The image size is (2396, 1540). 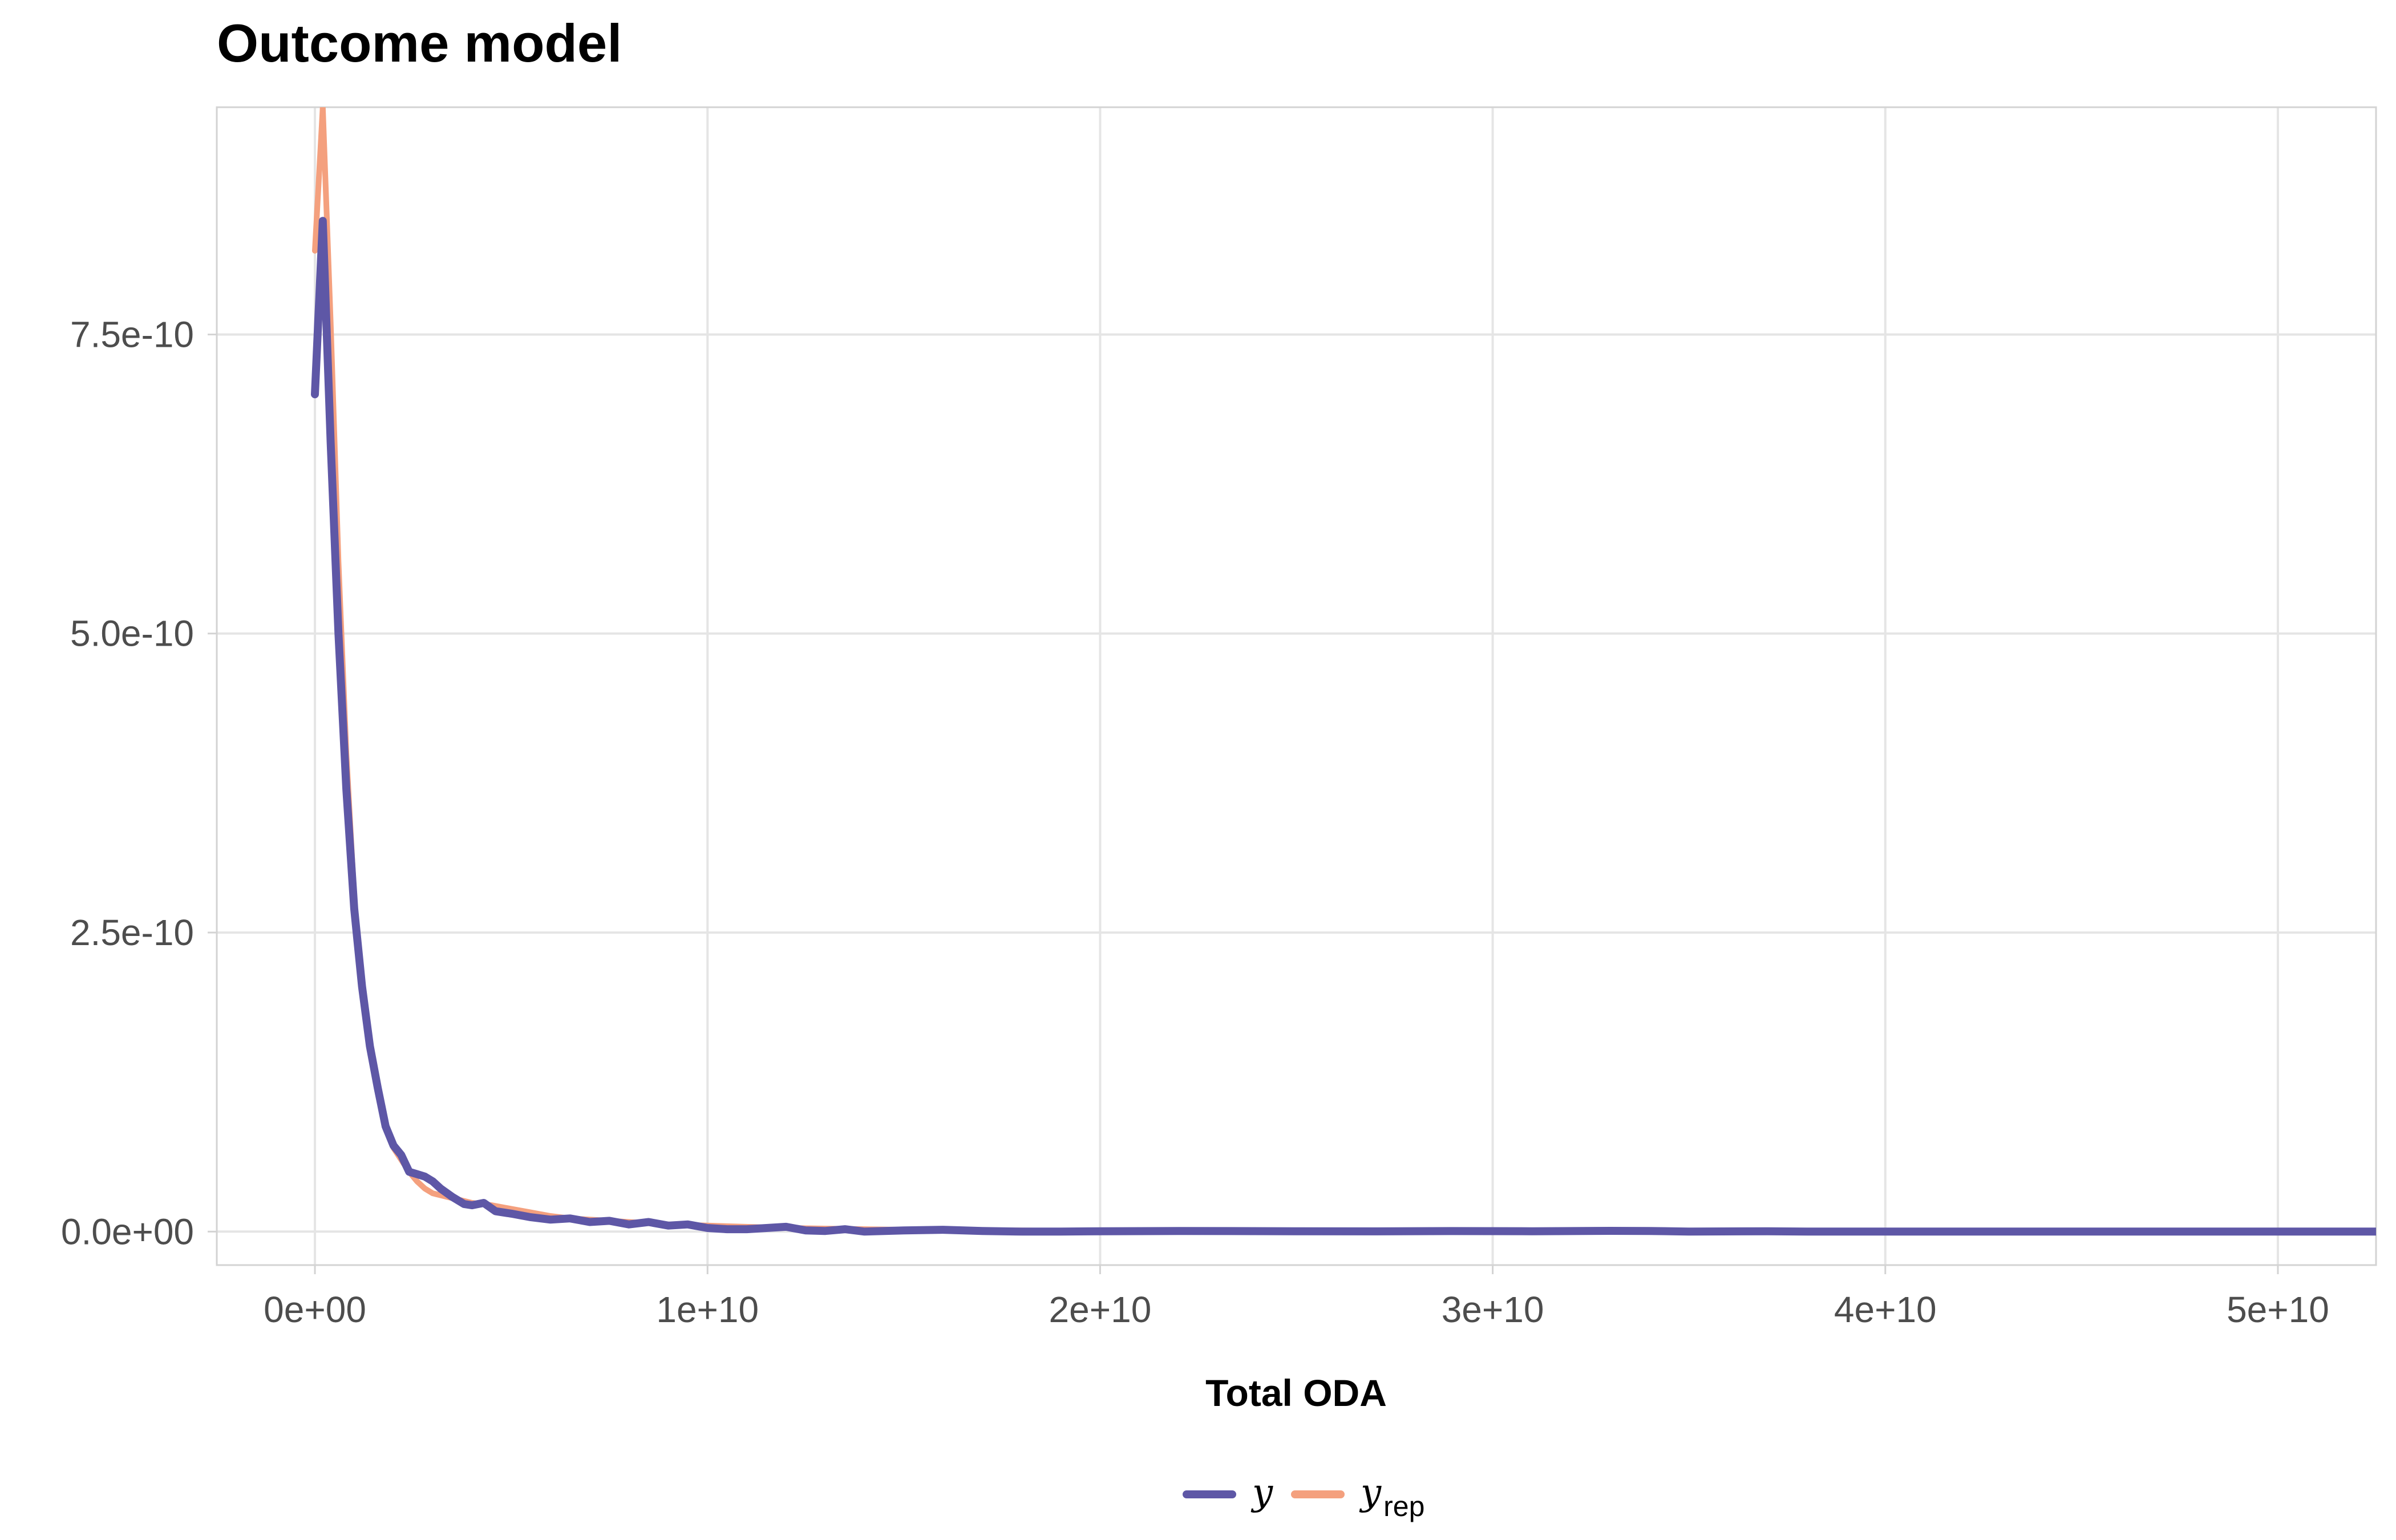 I want to click on x-tick-label: 2e+10, so click(x=1100, y=1309).